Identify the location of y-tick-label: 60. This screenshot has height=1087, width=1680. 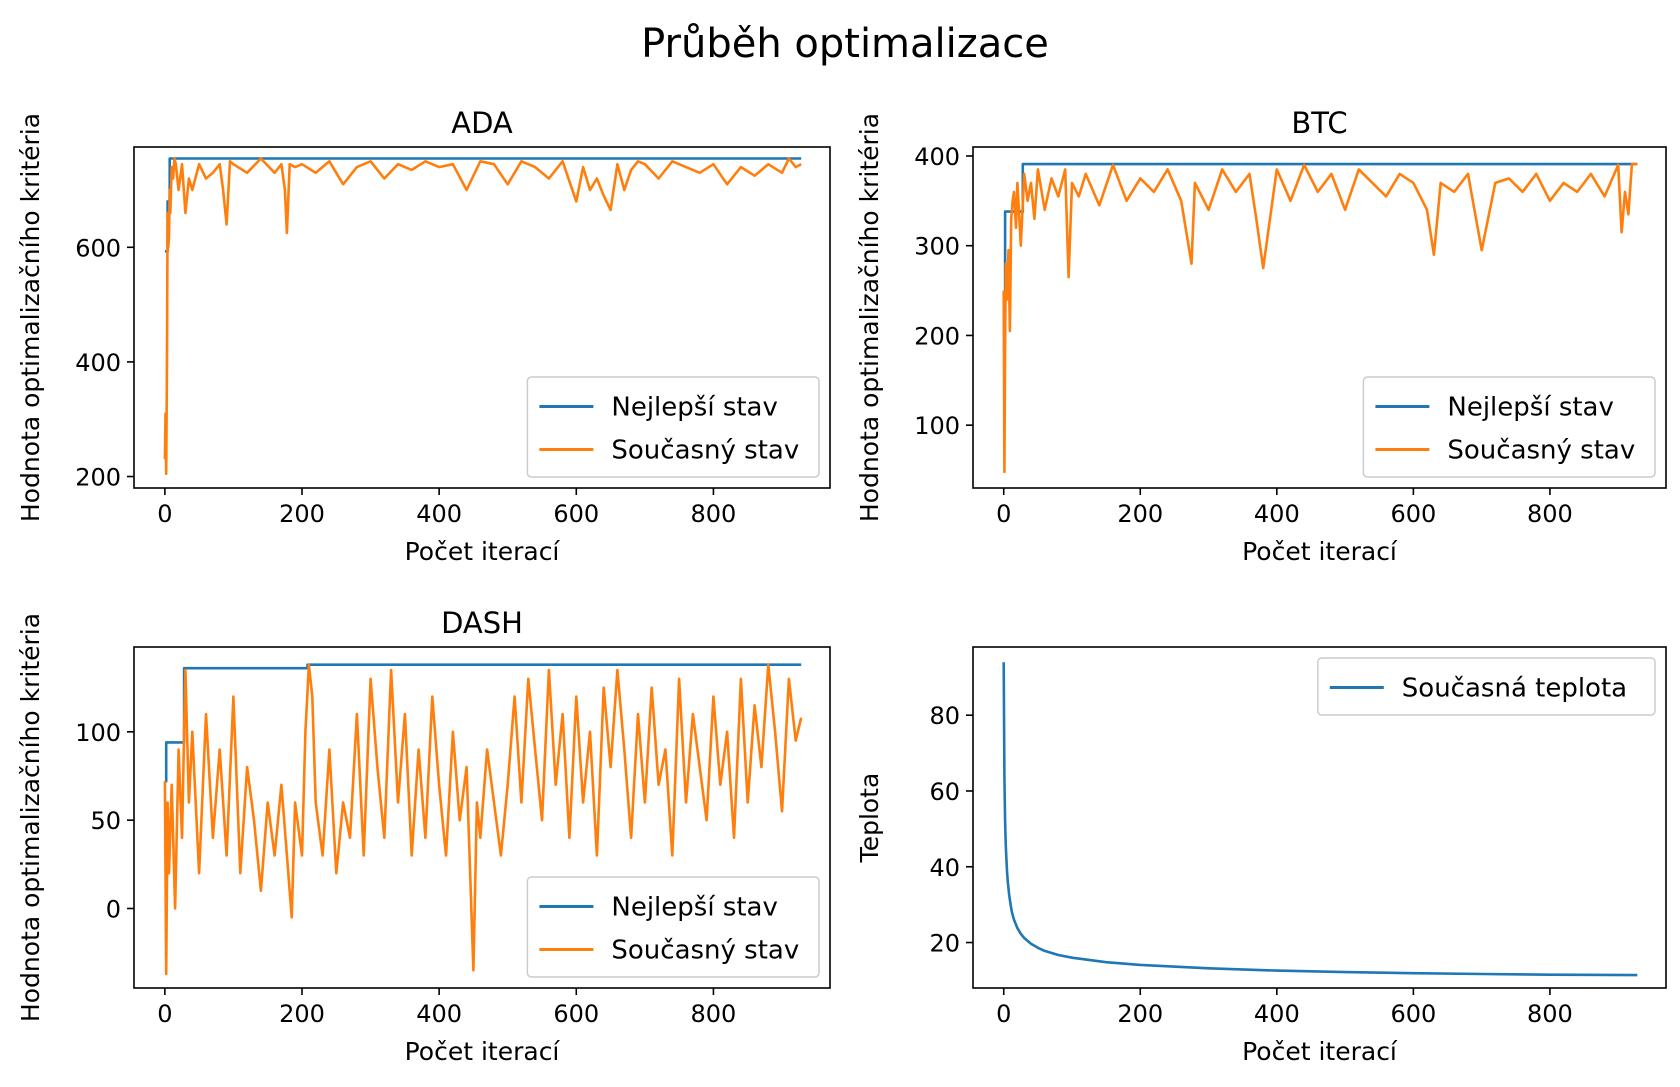
(944, 792).